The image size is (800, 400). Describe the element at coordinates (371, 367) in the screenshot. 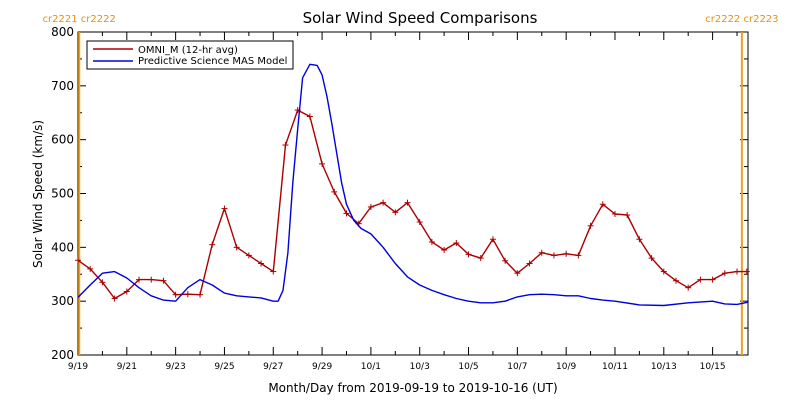

I see `x-tick-label: 10/1` at that location.